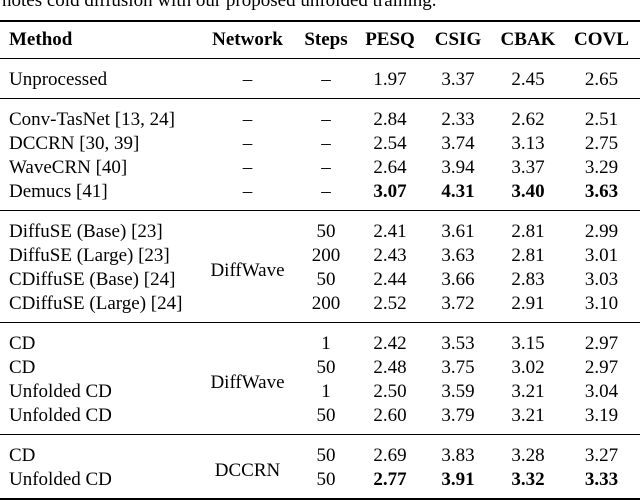 The width and height of the screenshot is (640, 500). Describe the element at coordinates (390, 143) in the screenshot. I see `value-cell: 2.54` at that location.